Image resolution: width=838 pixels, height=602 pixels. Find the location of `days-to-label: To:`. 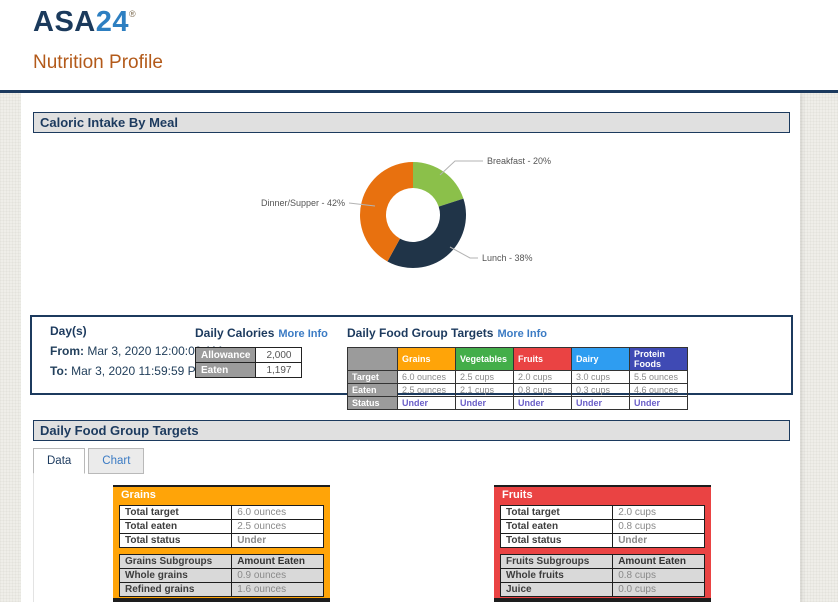

days-to-label: To: is located at coordinates (59, 371).